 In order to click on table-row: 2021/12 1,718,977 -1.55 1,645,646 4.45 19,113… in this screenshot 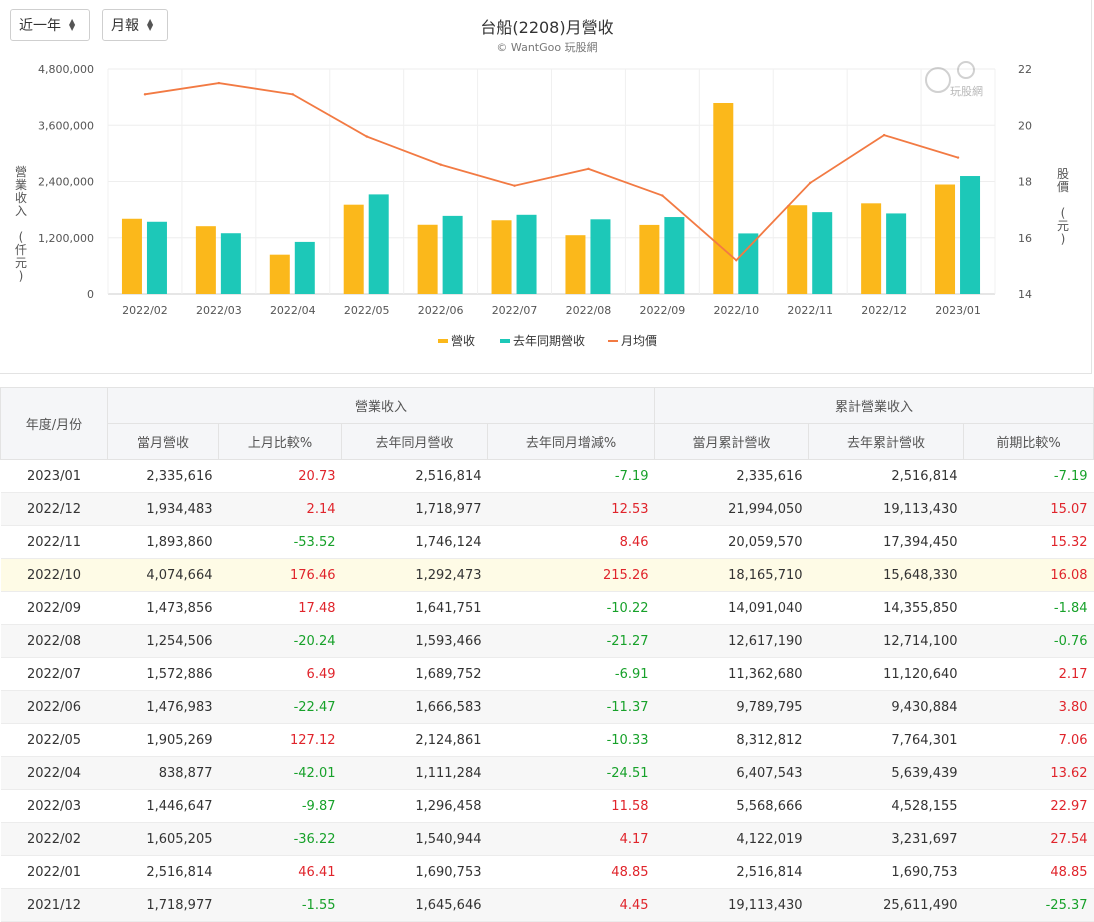, I will do `click(547, 905)`.